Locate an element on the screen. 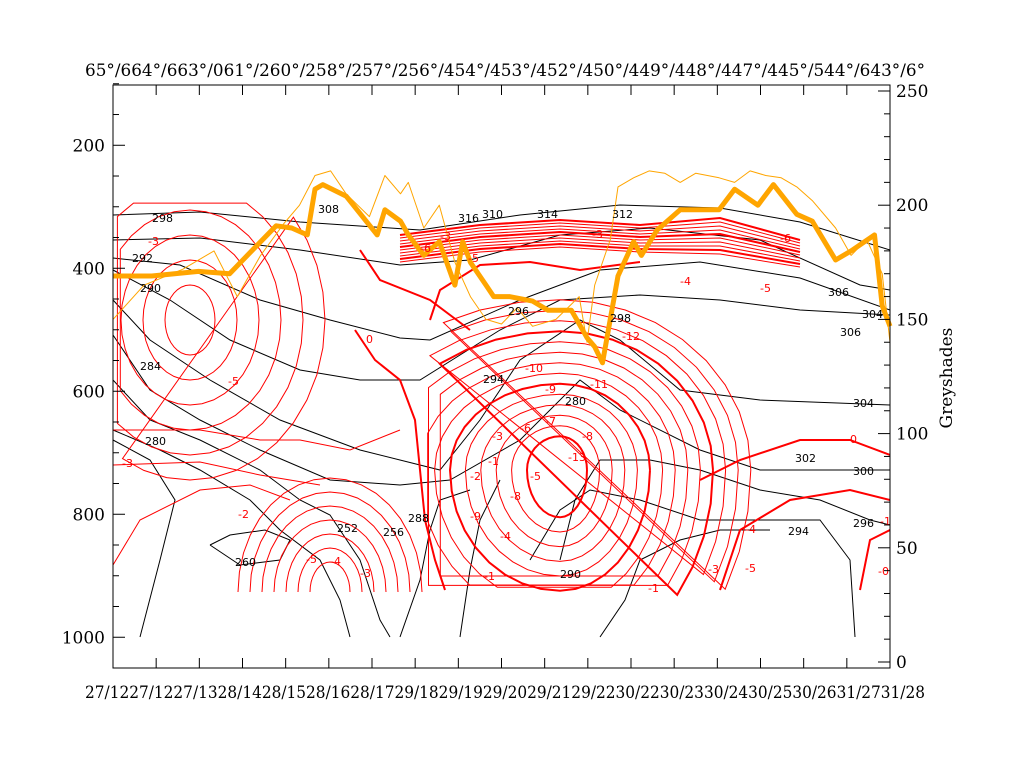 This screenshot has width=1024, height=768. theta-contour-label: 256 is located at coordinates (393, 532).